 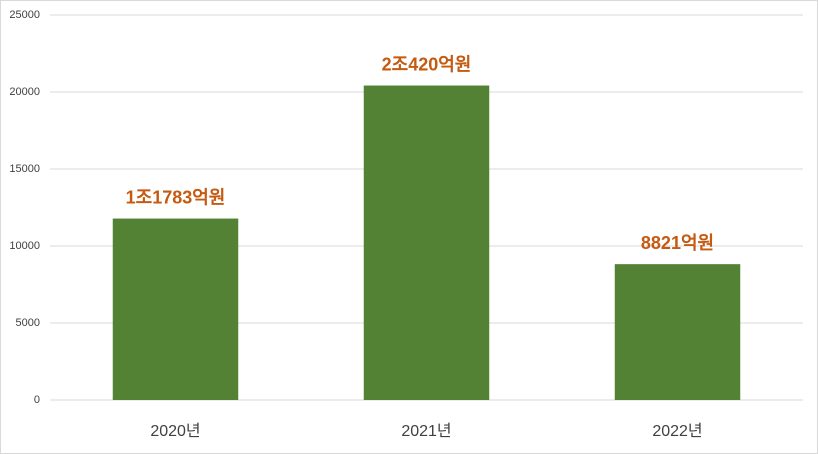 I want to click on x-tick-label: 2021년, so click(x=426, y=431).